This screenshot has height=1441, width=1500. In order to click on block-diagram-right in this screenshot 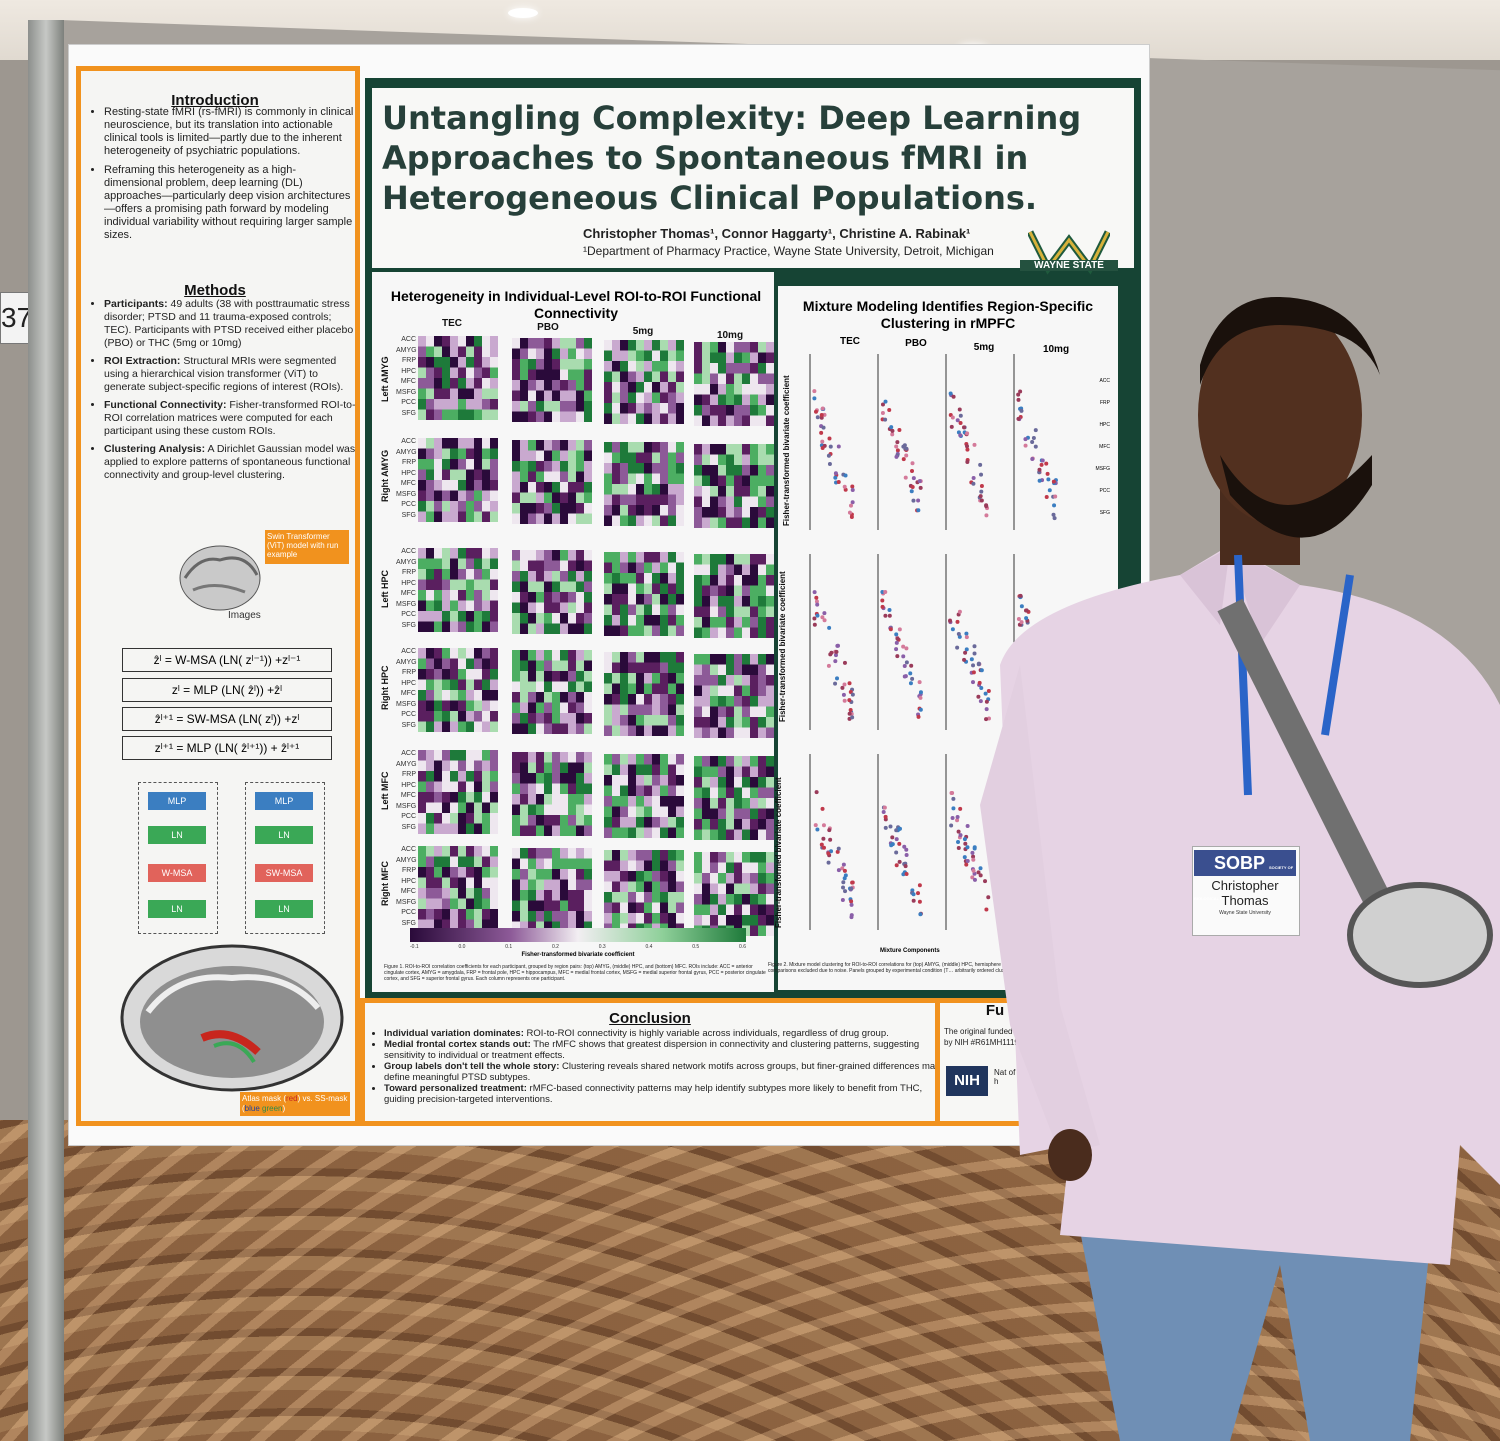, I will do `click(285, 858)`.